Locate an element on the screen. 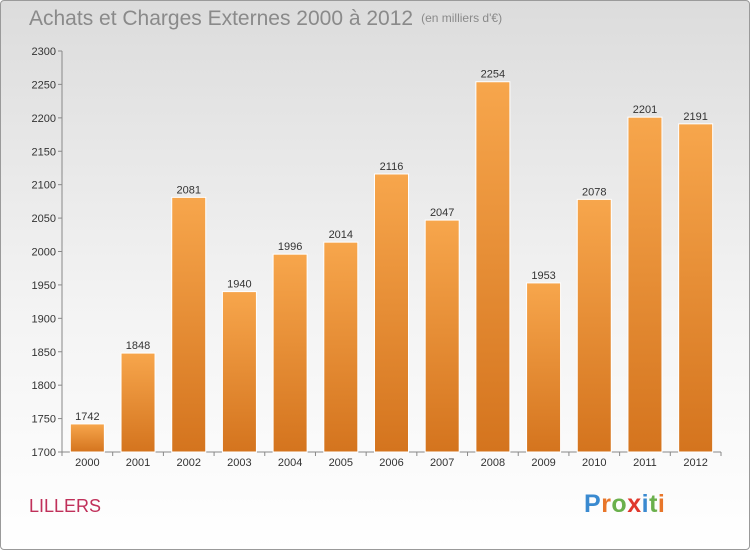 The width and height of the screenshot is (750, 550). y-tick-label: 2050 is located at coordinates (44, 219).